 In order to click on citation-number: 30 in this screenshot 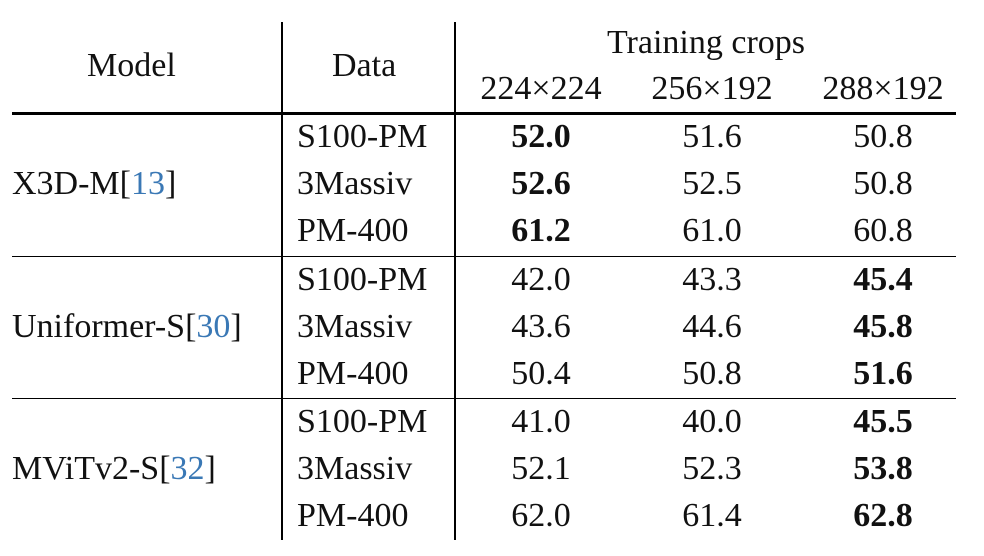, I will do `click(213, 326)`.